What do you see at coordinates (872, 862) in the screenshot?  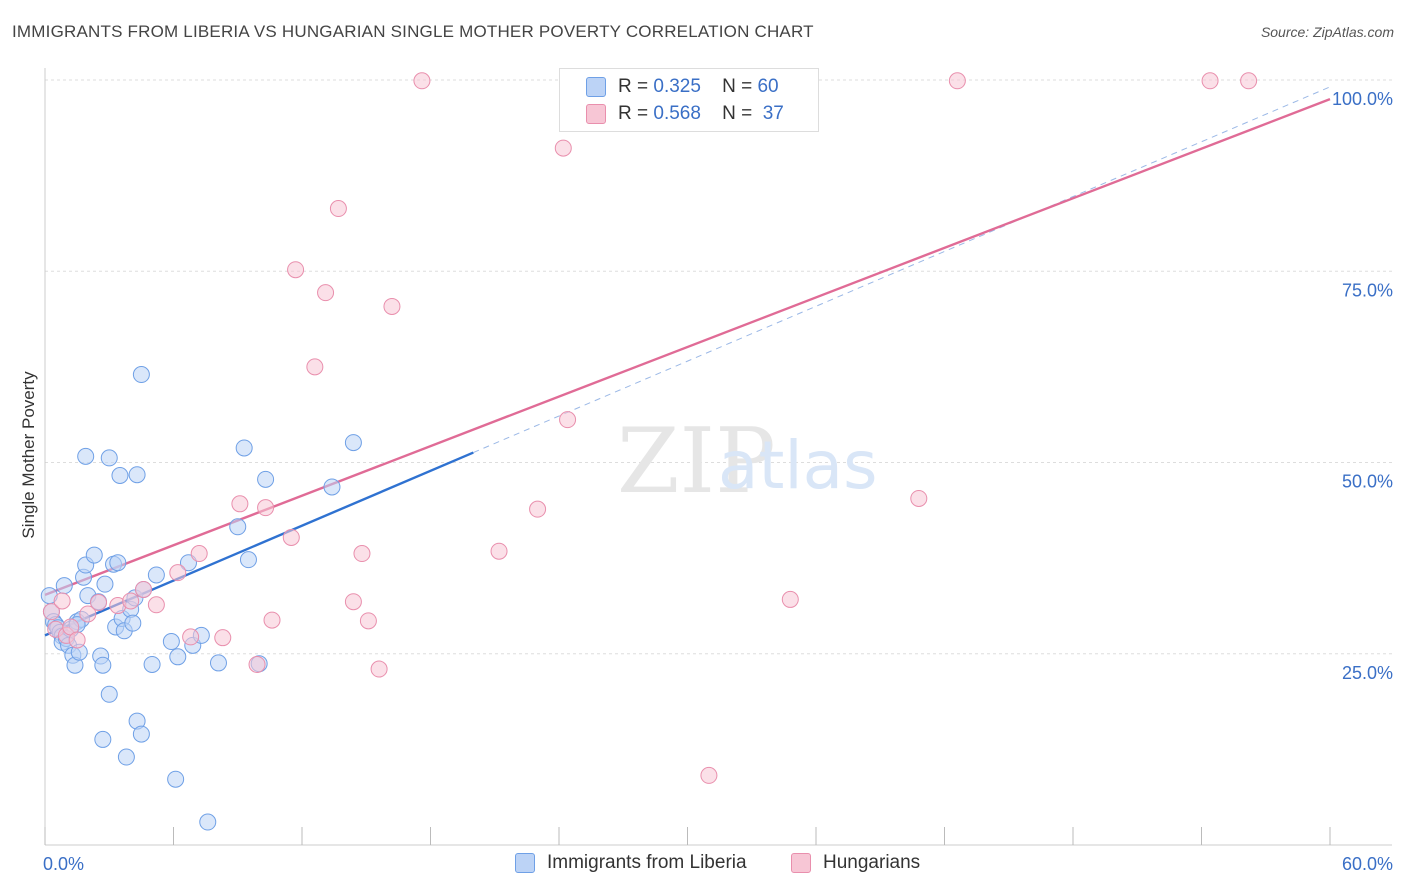 I see `legend-series2-label: Hungarians` at bounding box center [872, 862].